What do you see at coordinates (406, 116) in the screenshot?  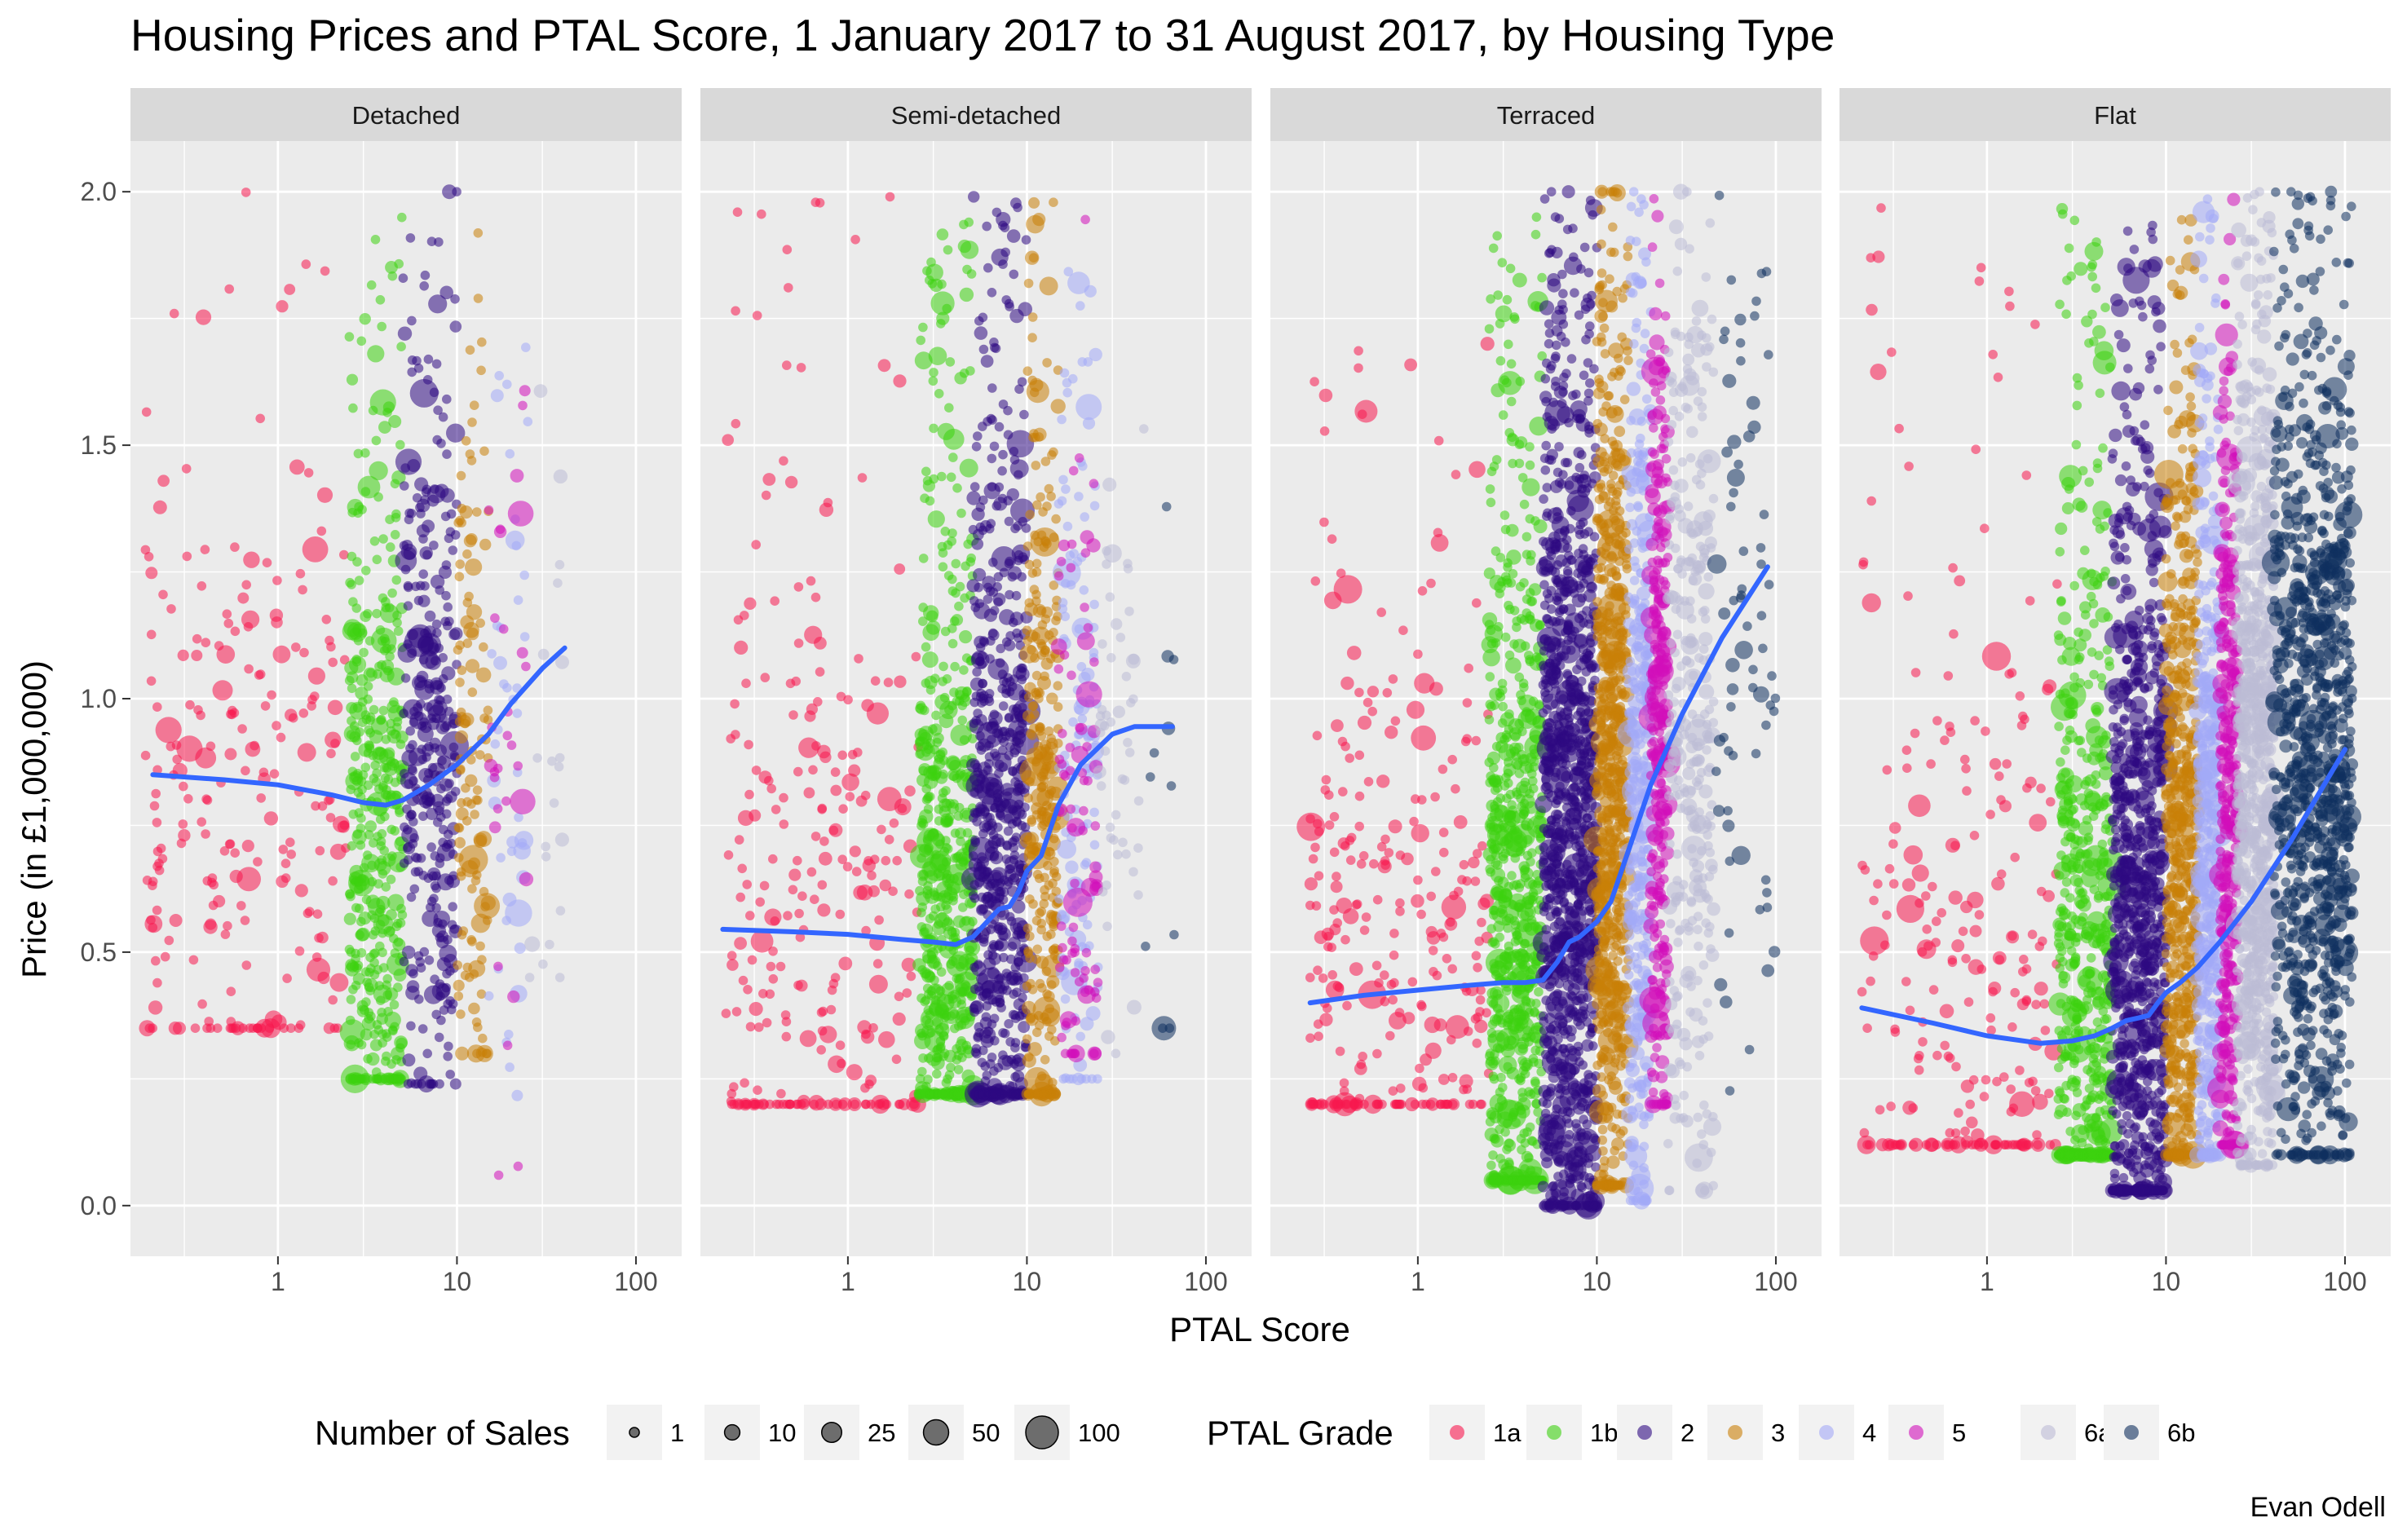 I see `facet-strip-label: Detached` at bounding box center [406, 116].